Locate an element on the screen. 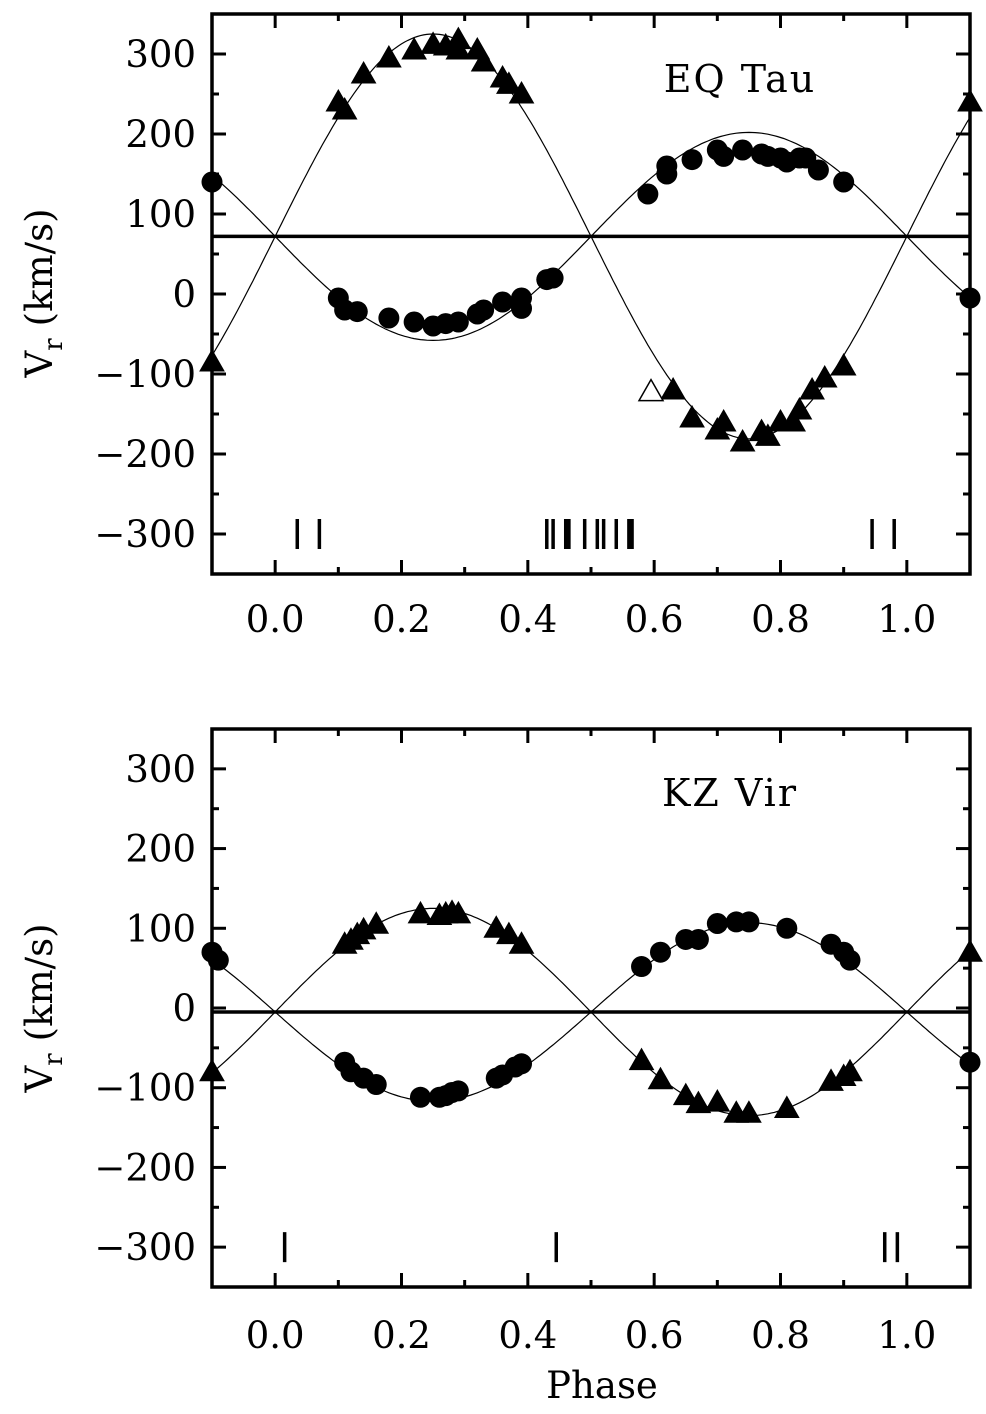 The height and width of the screenshot is (1414, 986). kz-vir-y-axis-label: Vr (km/s) is located at coordinates (43, 1008).